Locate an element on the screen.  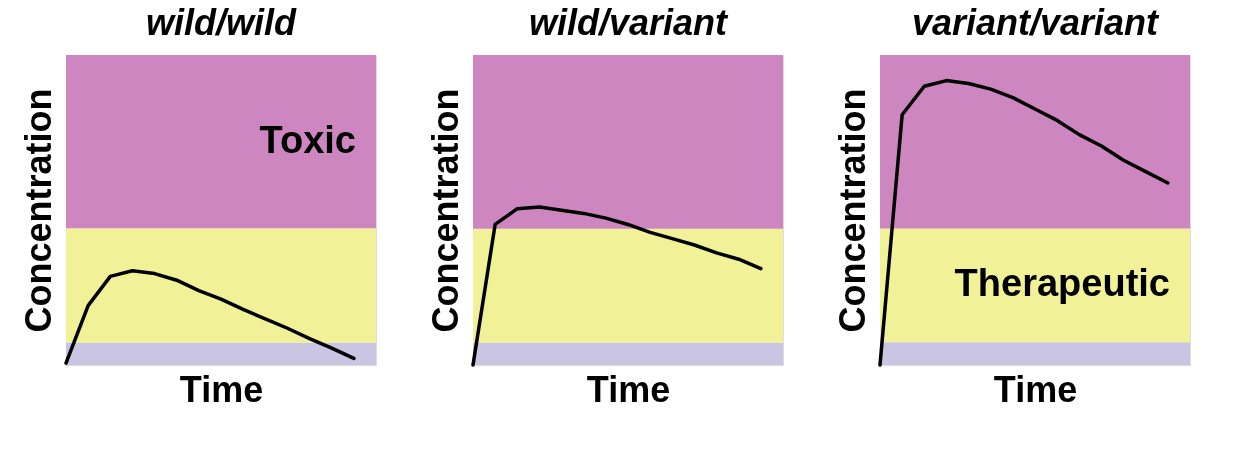
chart-title: variant/variant is located at coordinates (1036, 22).